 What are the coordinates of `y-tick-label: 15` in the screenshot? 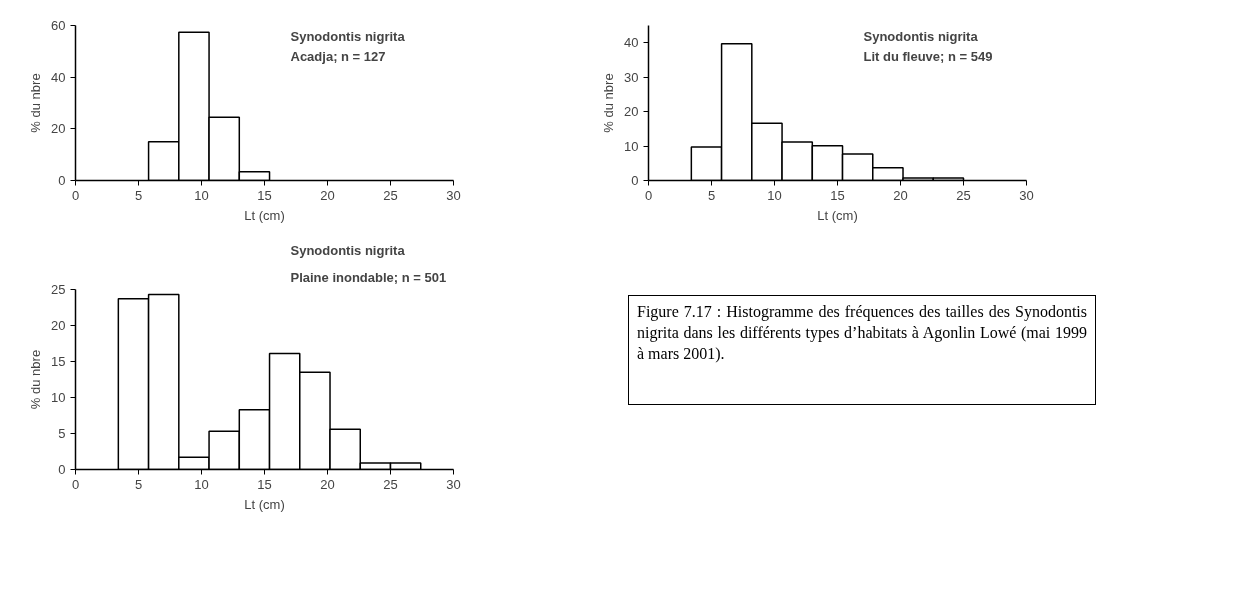 It's located at (58, 361).